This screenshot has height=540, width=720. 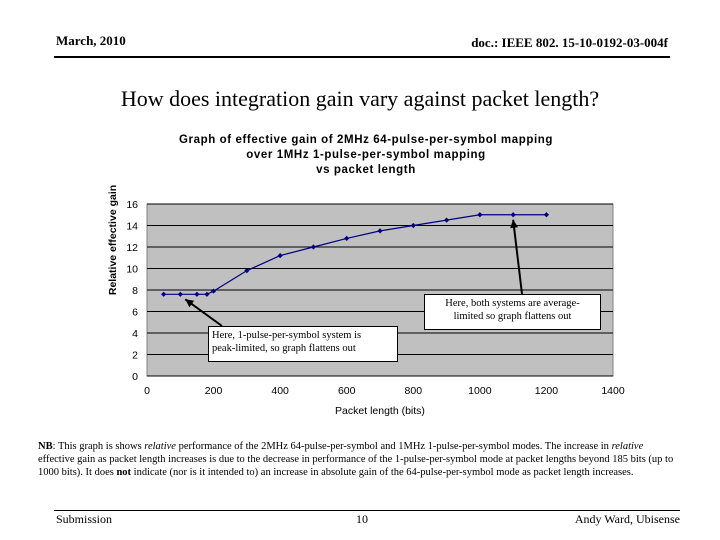 I want to click on note-text-a: : This graph is shows, so click(x=98, y=446).